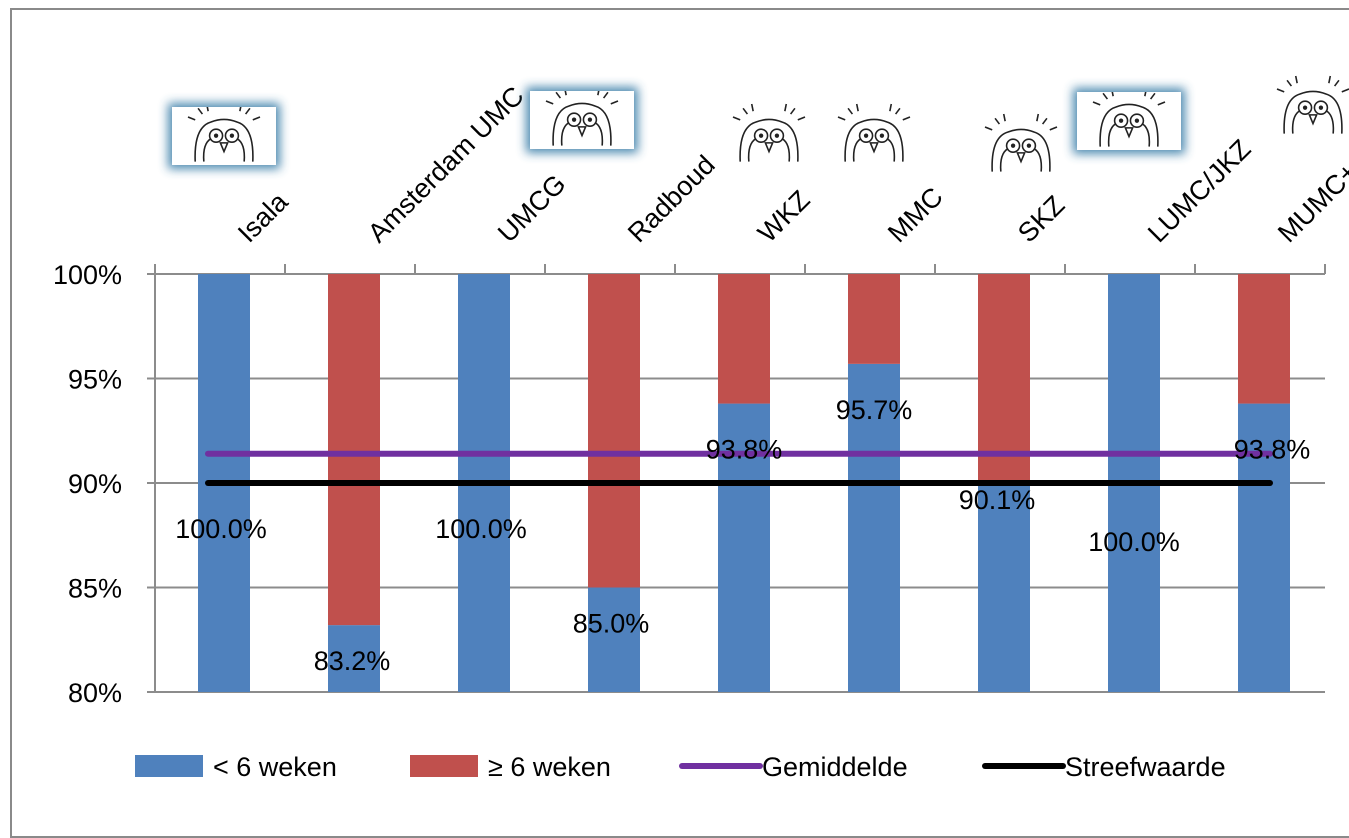 This screenshot has height=838, width=1349. What do you see at coordinates (1041, 219) in the screenshot?
I see `category-label: SKZ` at bounding box center [1041, 219].